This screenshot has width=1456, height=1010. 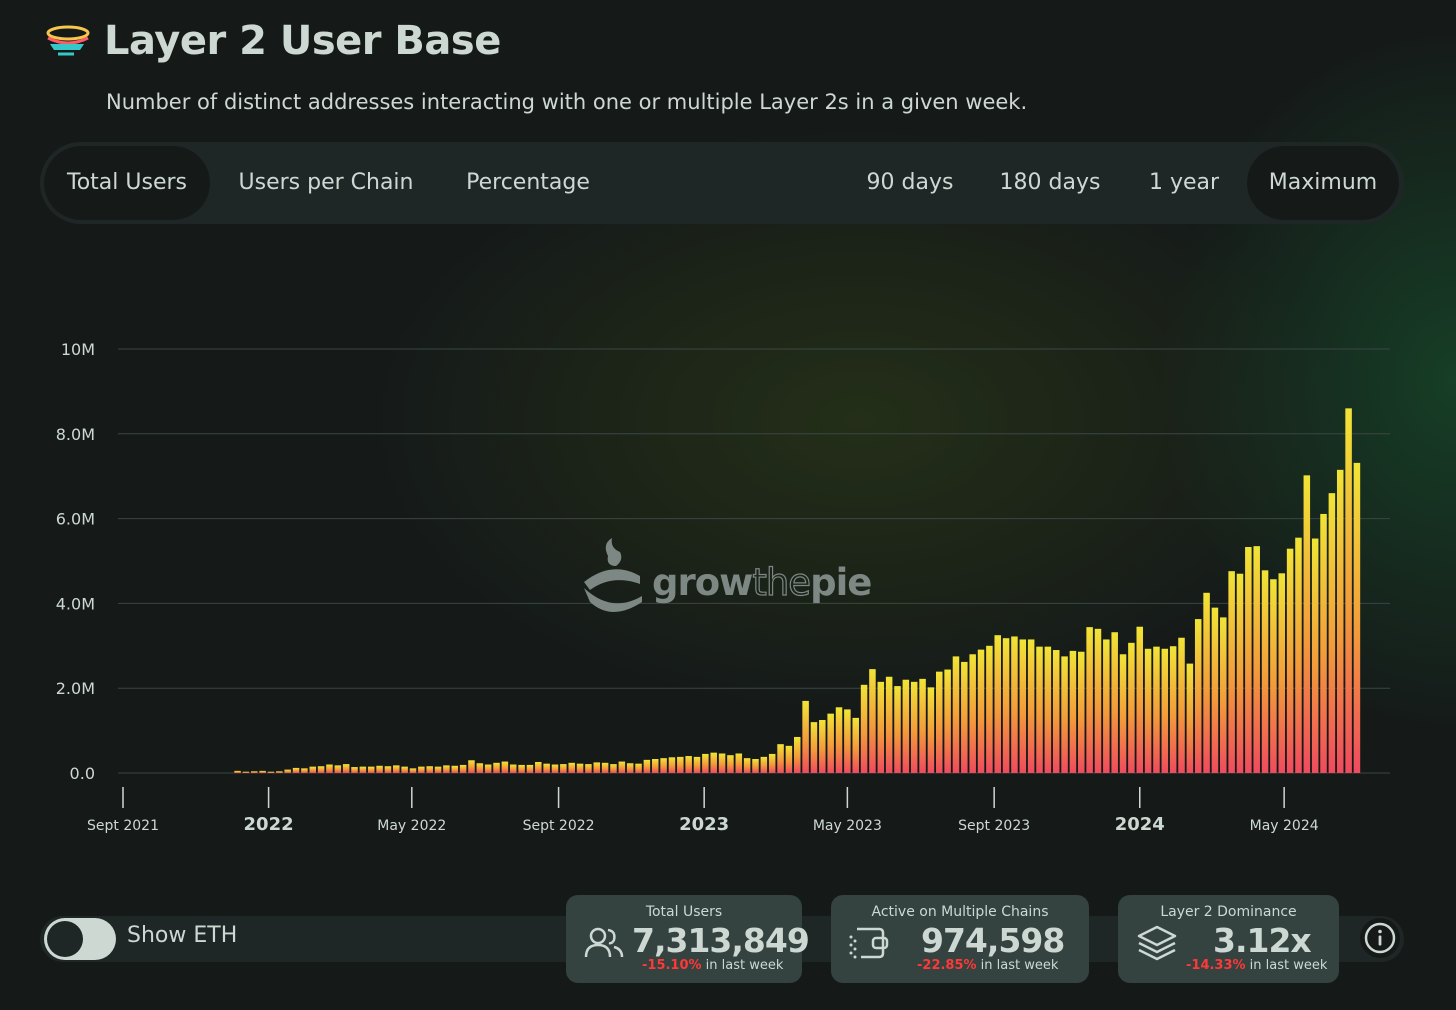 What do you see at coordinates (326, 182) in the screenshot?
I see `tab-users-per-chain: Users per Chain` at bounding box center [326, 182].